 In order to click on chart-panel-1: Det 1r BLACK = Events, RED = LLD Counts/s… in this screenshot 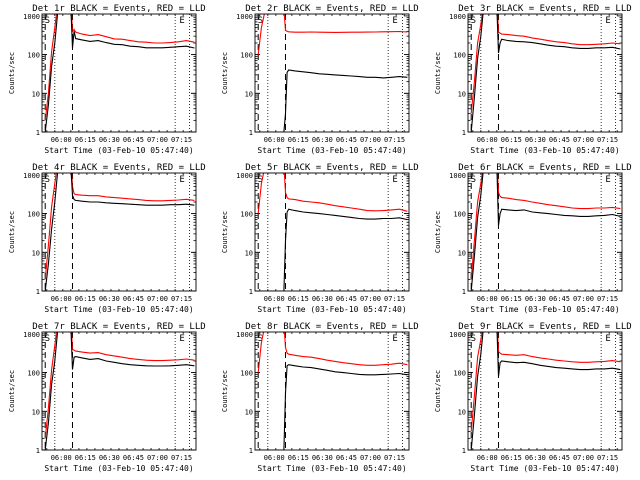, I will do `click(107, 79)`.